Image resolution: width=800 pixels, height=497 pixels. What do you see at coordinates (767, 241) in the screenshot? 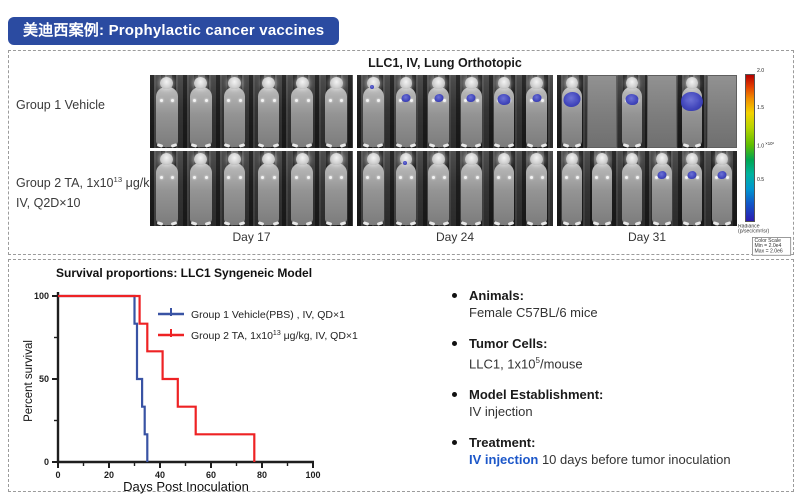
I see `color-scale-line: Color Scale` at bounding box center [767, 241].